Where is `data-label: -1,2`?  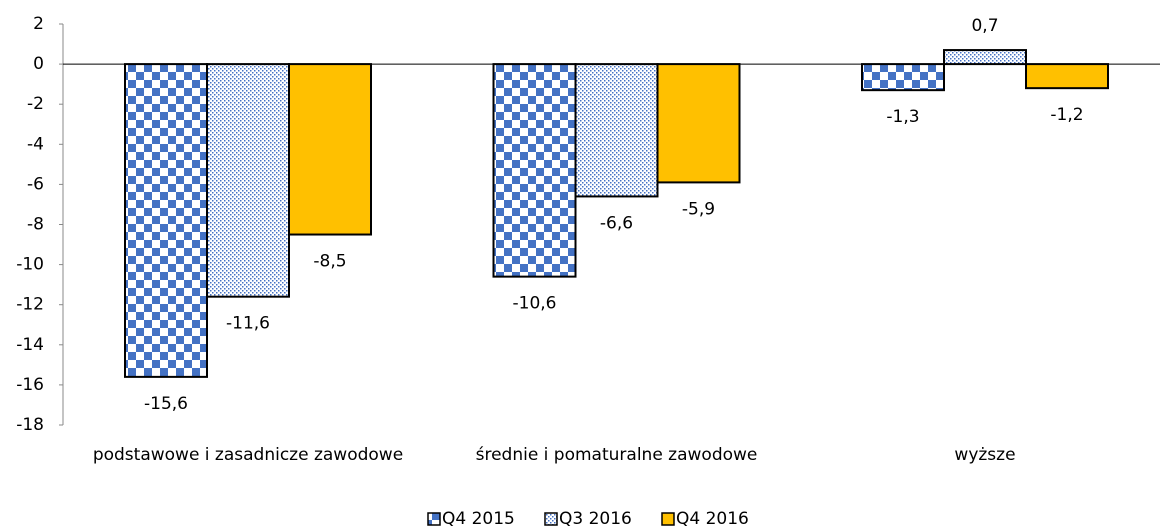
data-label: -1,2 is located at coordinates (1066, 115).